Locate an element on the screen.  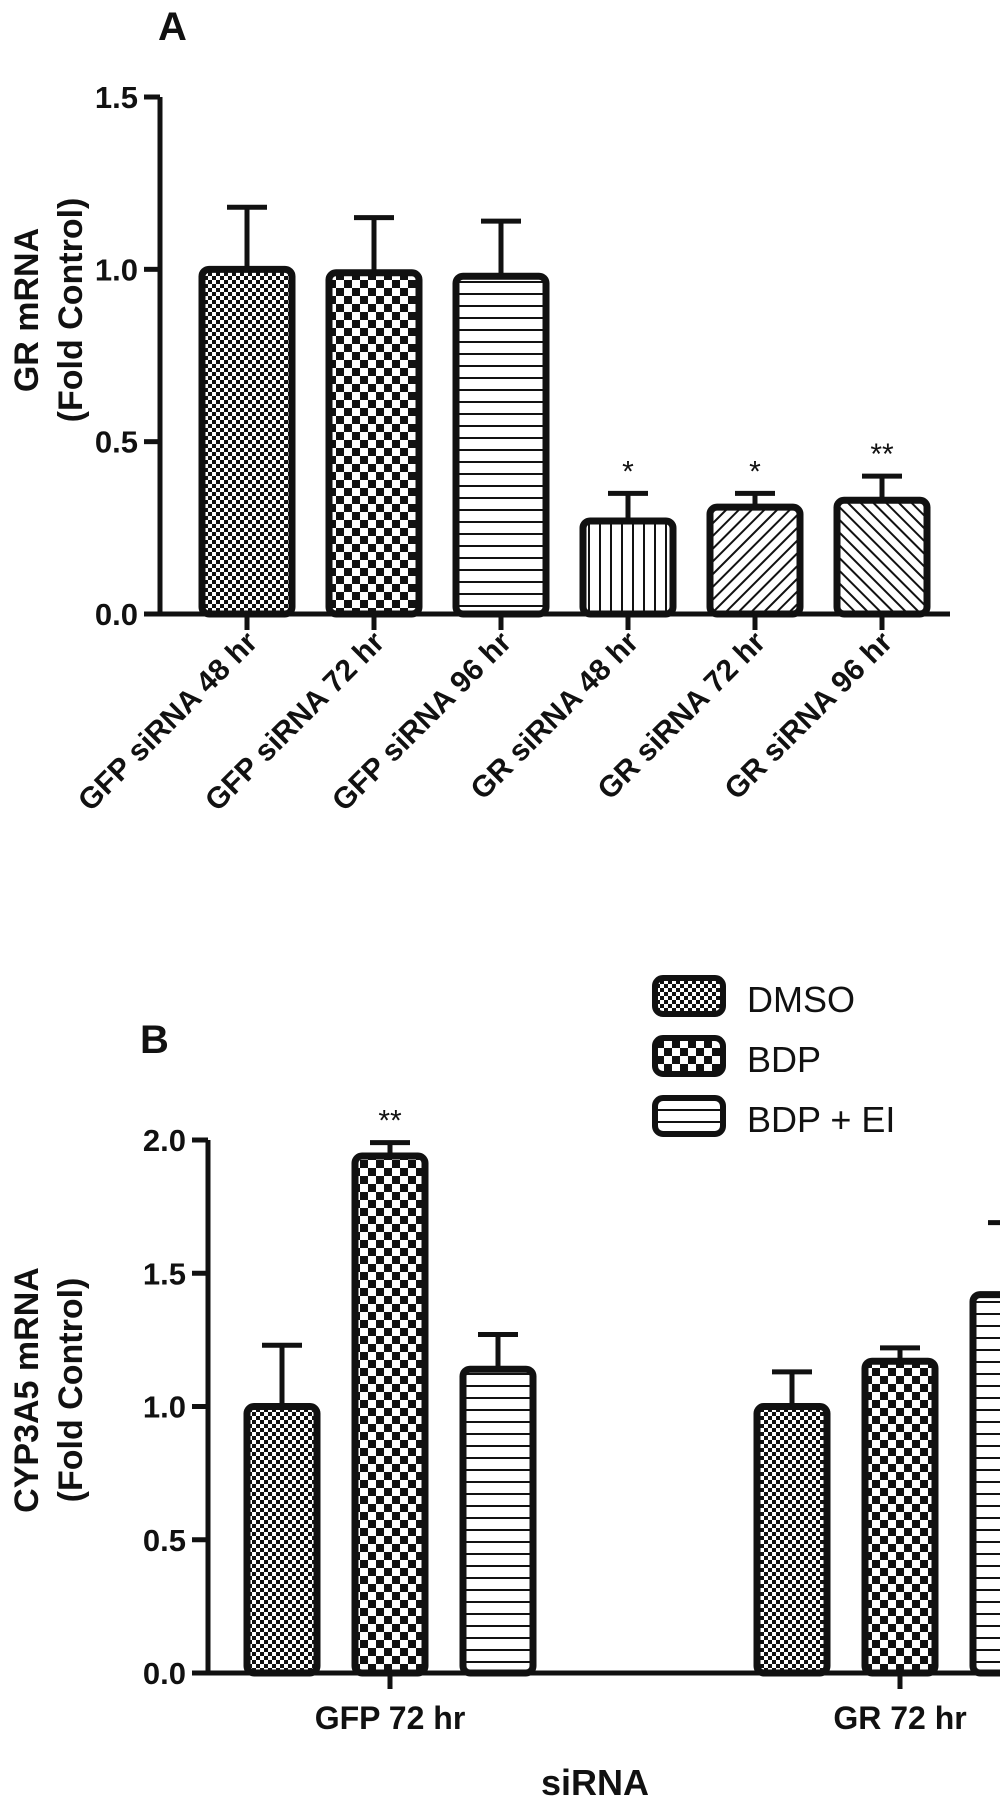
panel-a-ytick-label: 0.5 is located at coordinates (116, 442).